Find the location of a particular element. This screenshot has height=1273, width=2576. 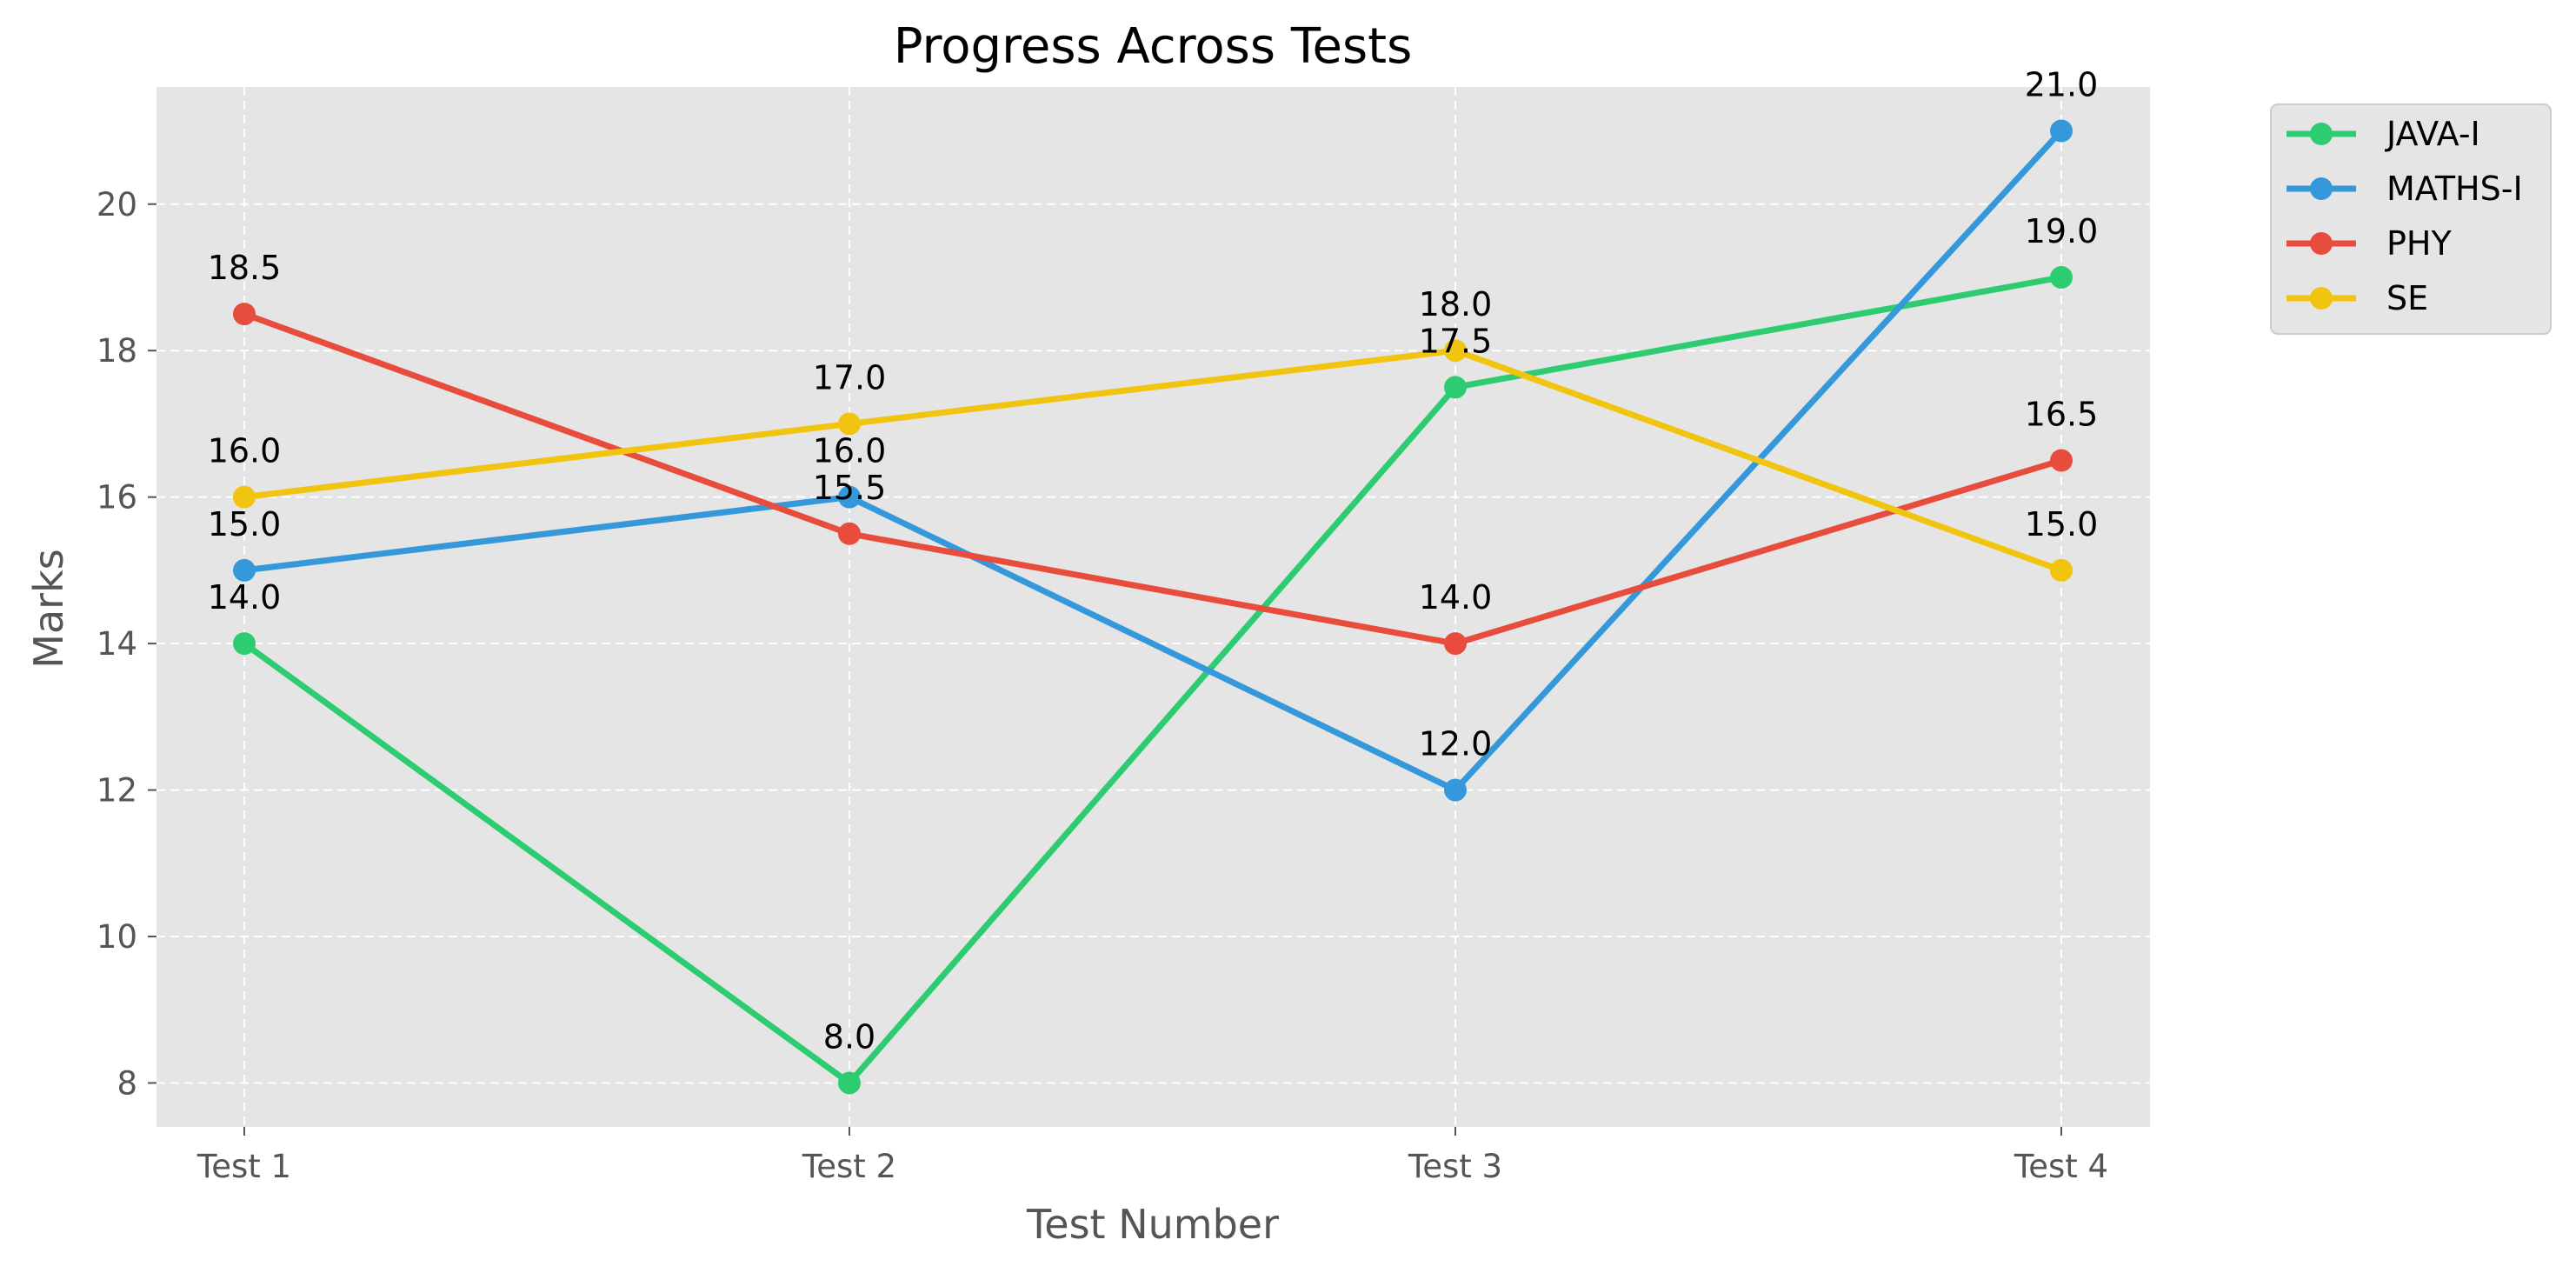

legend-label: MATHS-I is located at coordinates (2454, 189).